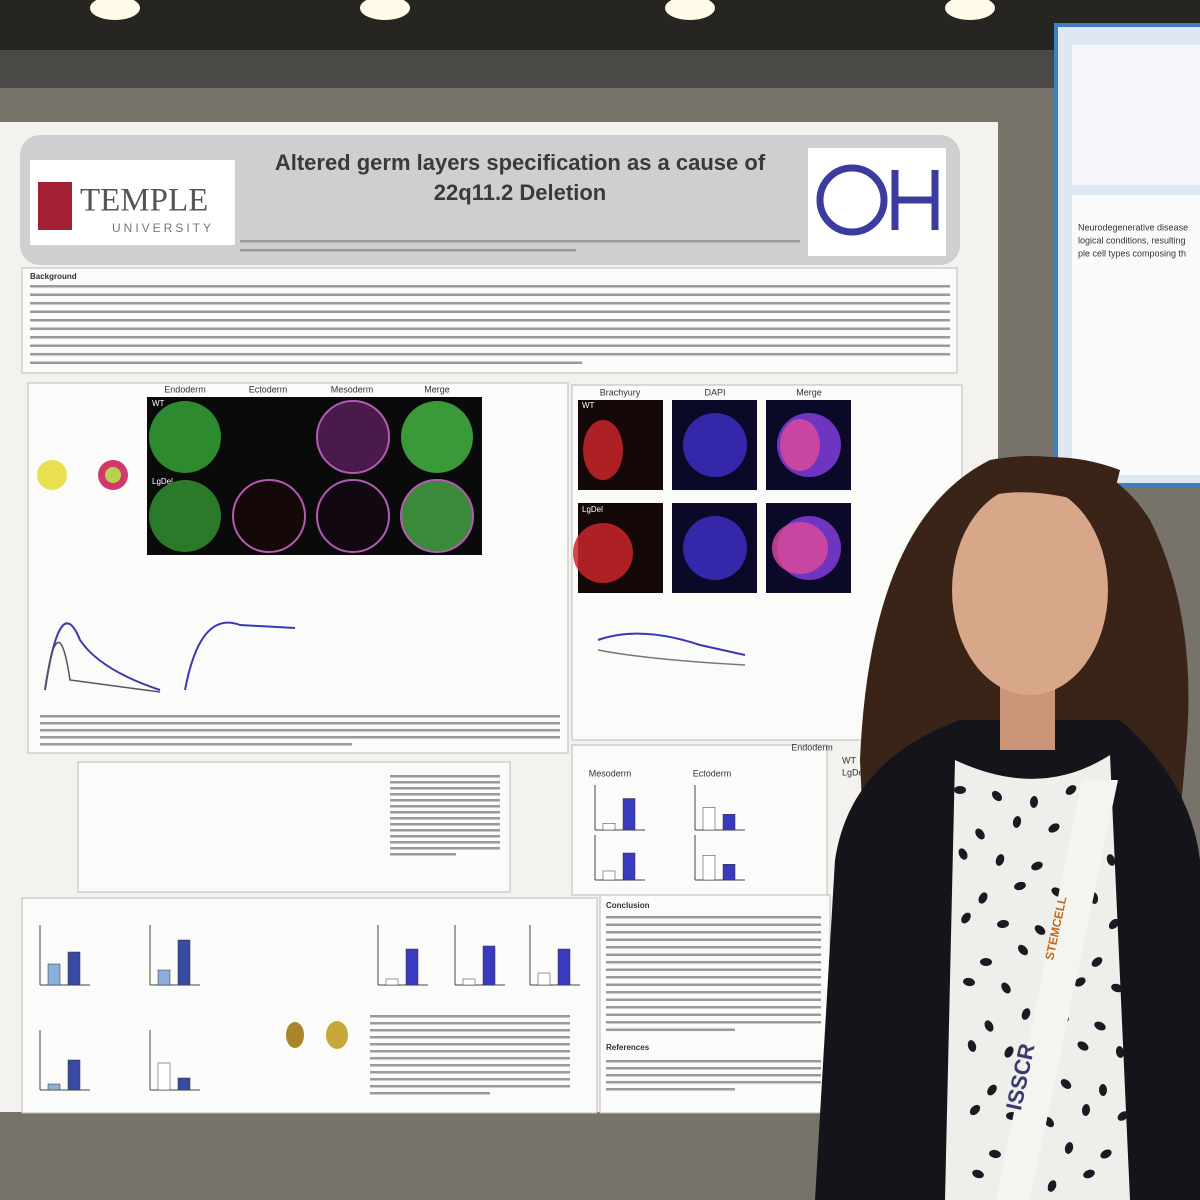 The image size is (1200, 1200). I want to click on chop-logo-h, so click(915, 200).